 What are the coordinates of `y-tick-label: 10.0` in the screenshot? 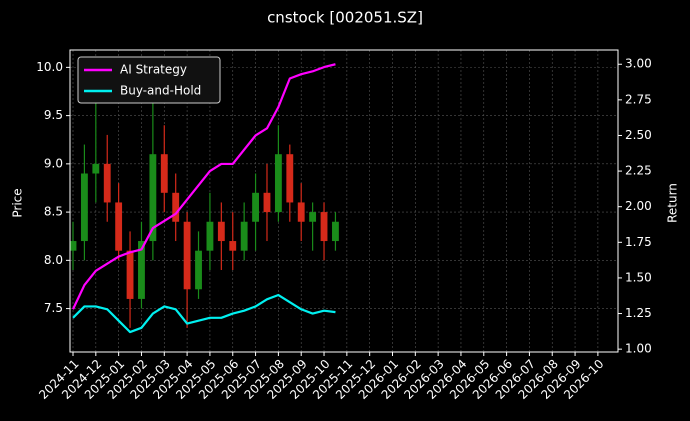 It's located at (49, 67).